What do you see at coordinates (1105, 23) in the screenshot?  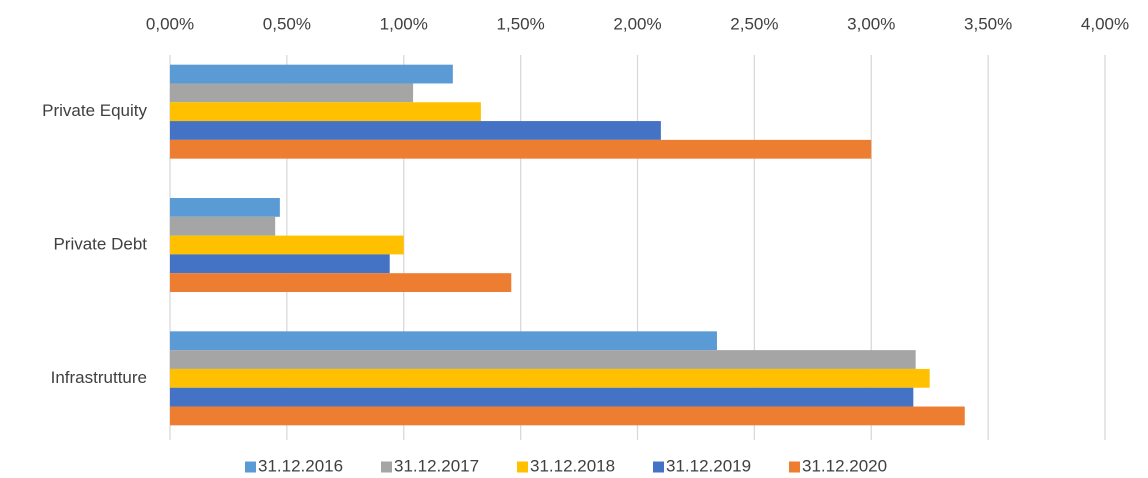 I see `x-tick-label: 4,00%` at bounding box center [1105, 23].